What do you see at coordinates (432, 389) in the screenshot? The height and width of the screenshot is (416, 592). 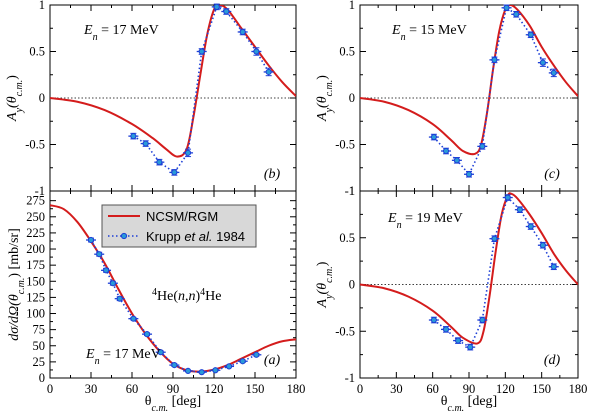 I see `x-tick-label: 60` at bounding box center [432, 389].